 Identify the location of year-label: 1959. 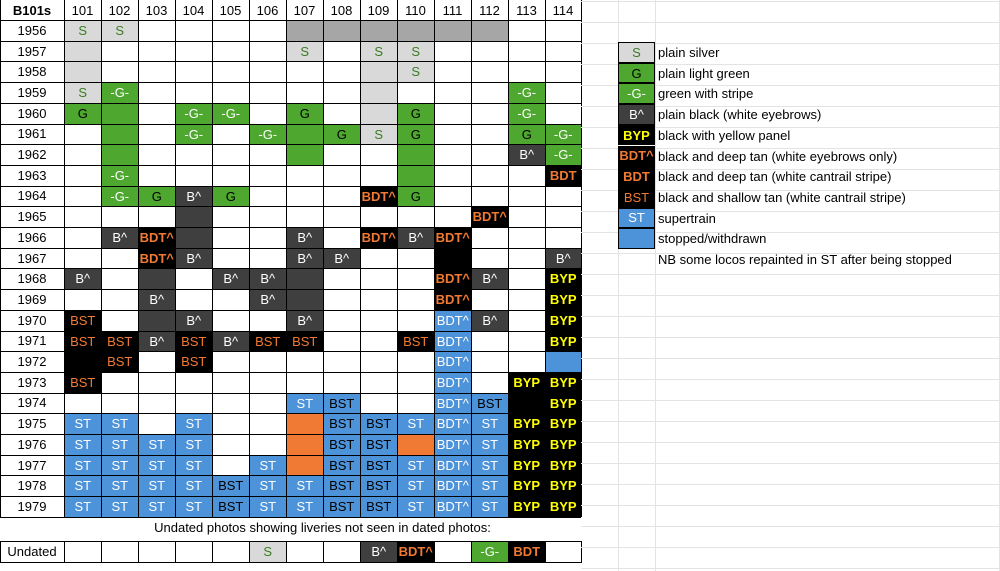
(32, 92).